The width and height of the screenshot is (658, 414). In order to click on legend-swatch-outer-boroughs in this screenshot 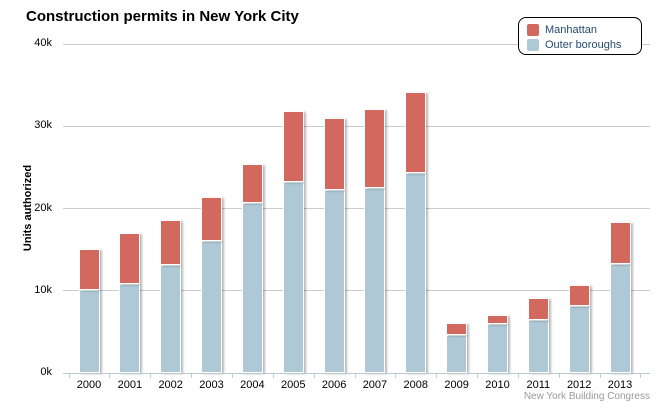, I will do `click(533, 44)`.